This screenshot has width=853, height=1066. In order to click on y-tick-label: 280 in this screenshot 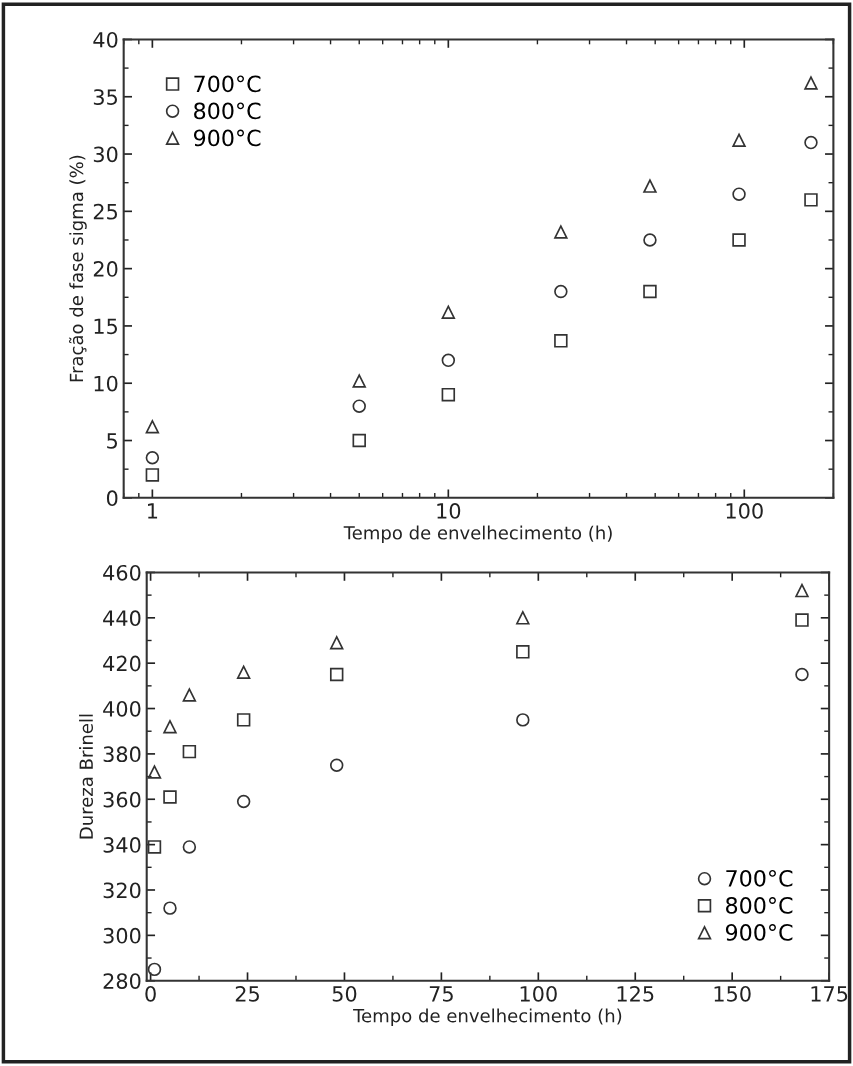, I will do `click(122, 981)`.